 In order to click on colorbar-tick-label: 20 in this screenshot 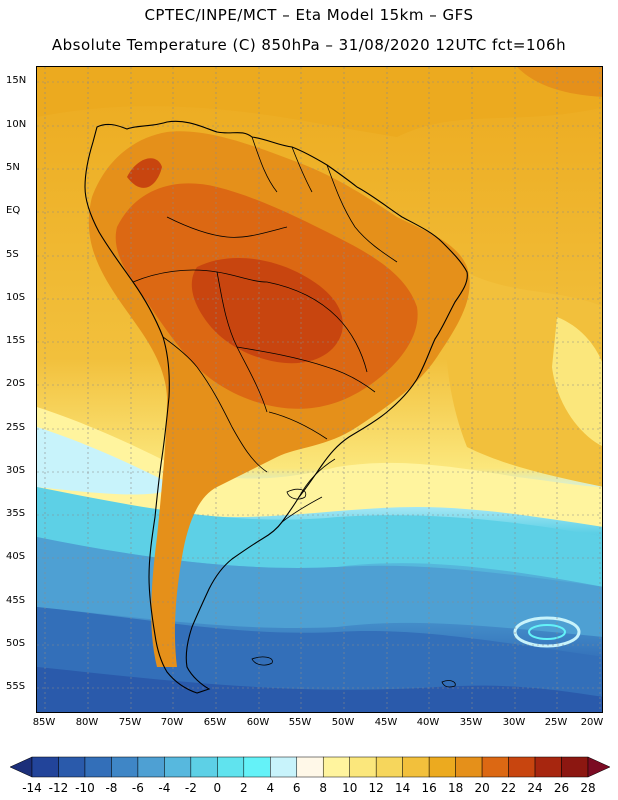, I will do `click(482, 788)`.